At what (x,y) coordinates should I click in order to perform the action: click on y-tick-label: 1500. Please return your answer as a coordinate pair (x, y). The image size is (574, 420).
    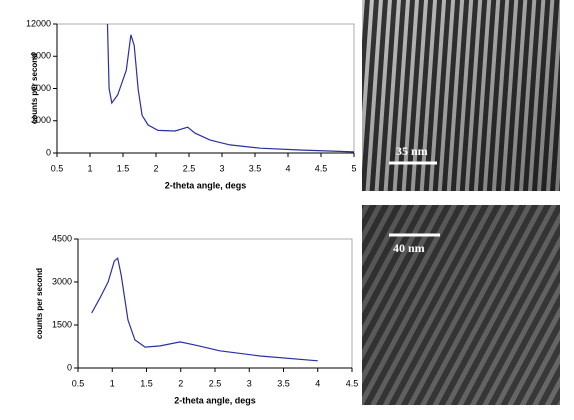
    Looking at the image, I should click on (62, 324).